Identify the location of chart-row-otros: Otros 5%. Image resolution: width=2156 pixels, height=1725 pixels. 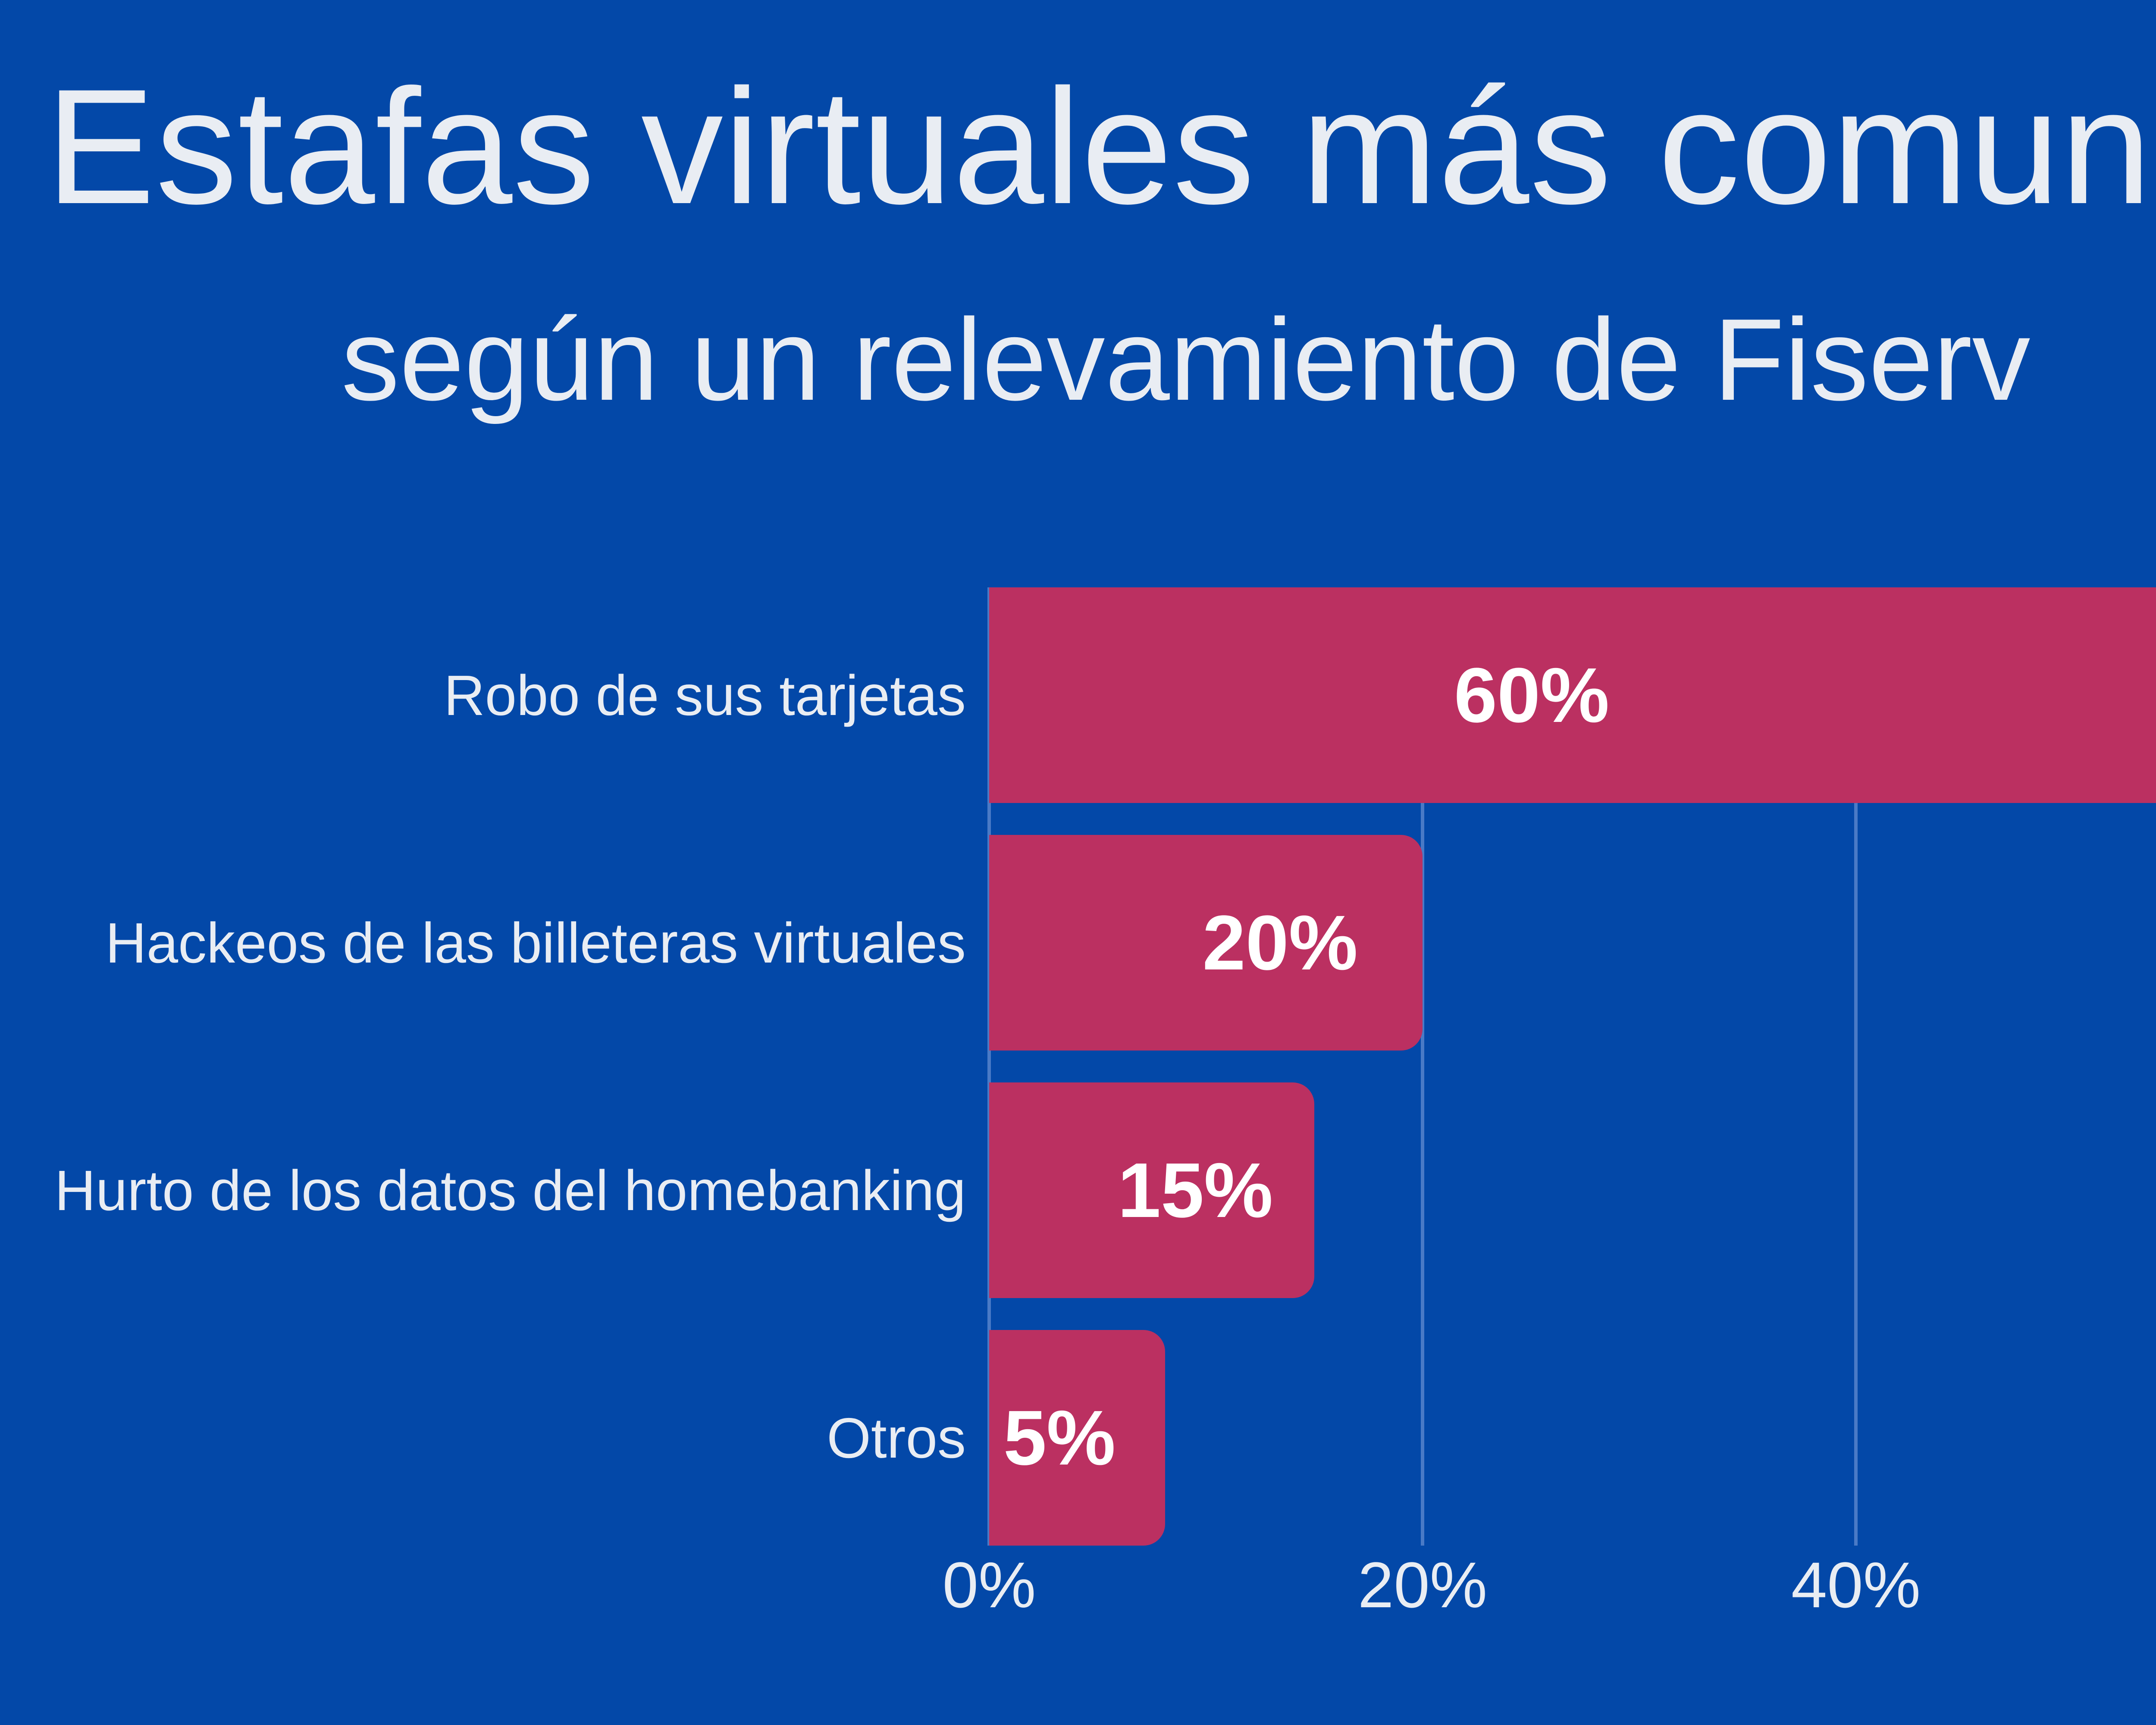
(1078, 1438).